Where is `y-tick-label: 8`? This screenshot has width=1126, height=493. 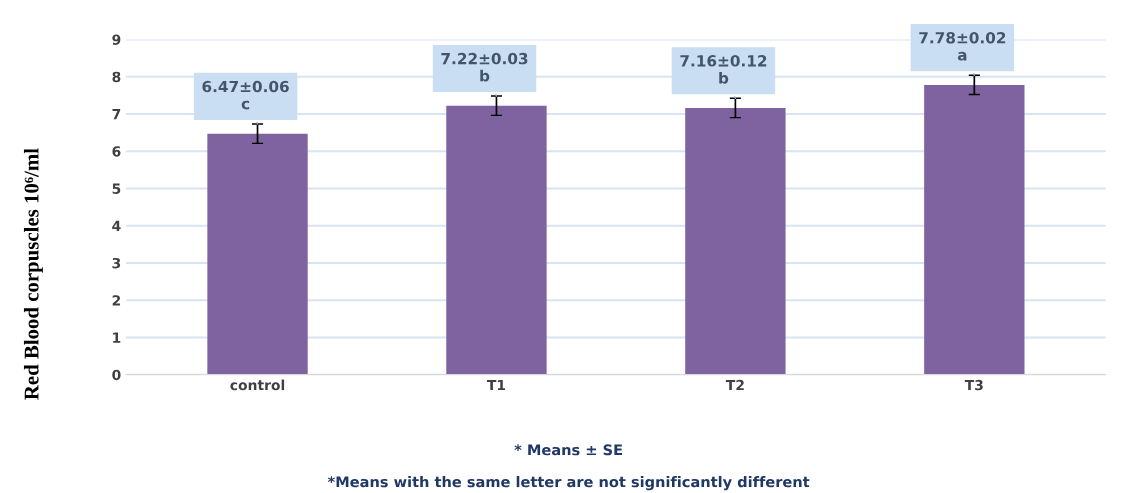
y-tick-label: 8 is located at coordinates (116, 77).